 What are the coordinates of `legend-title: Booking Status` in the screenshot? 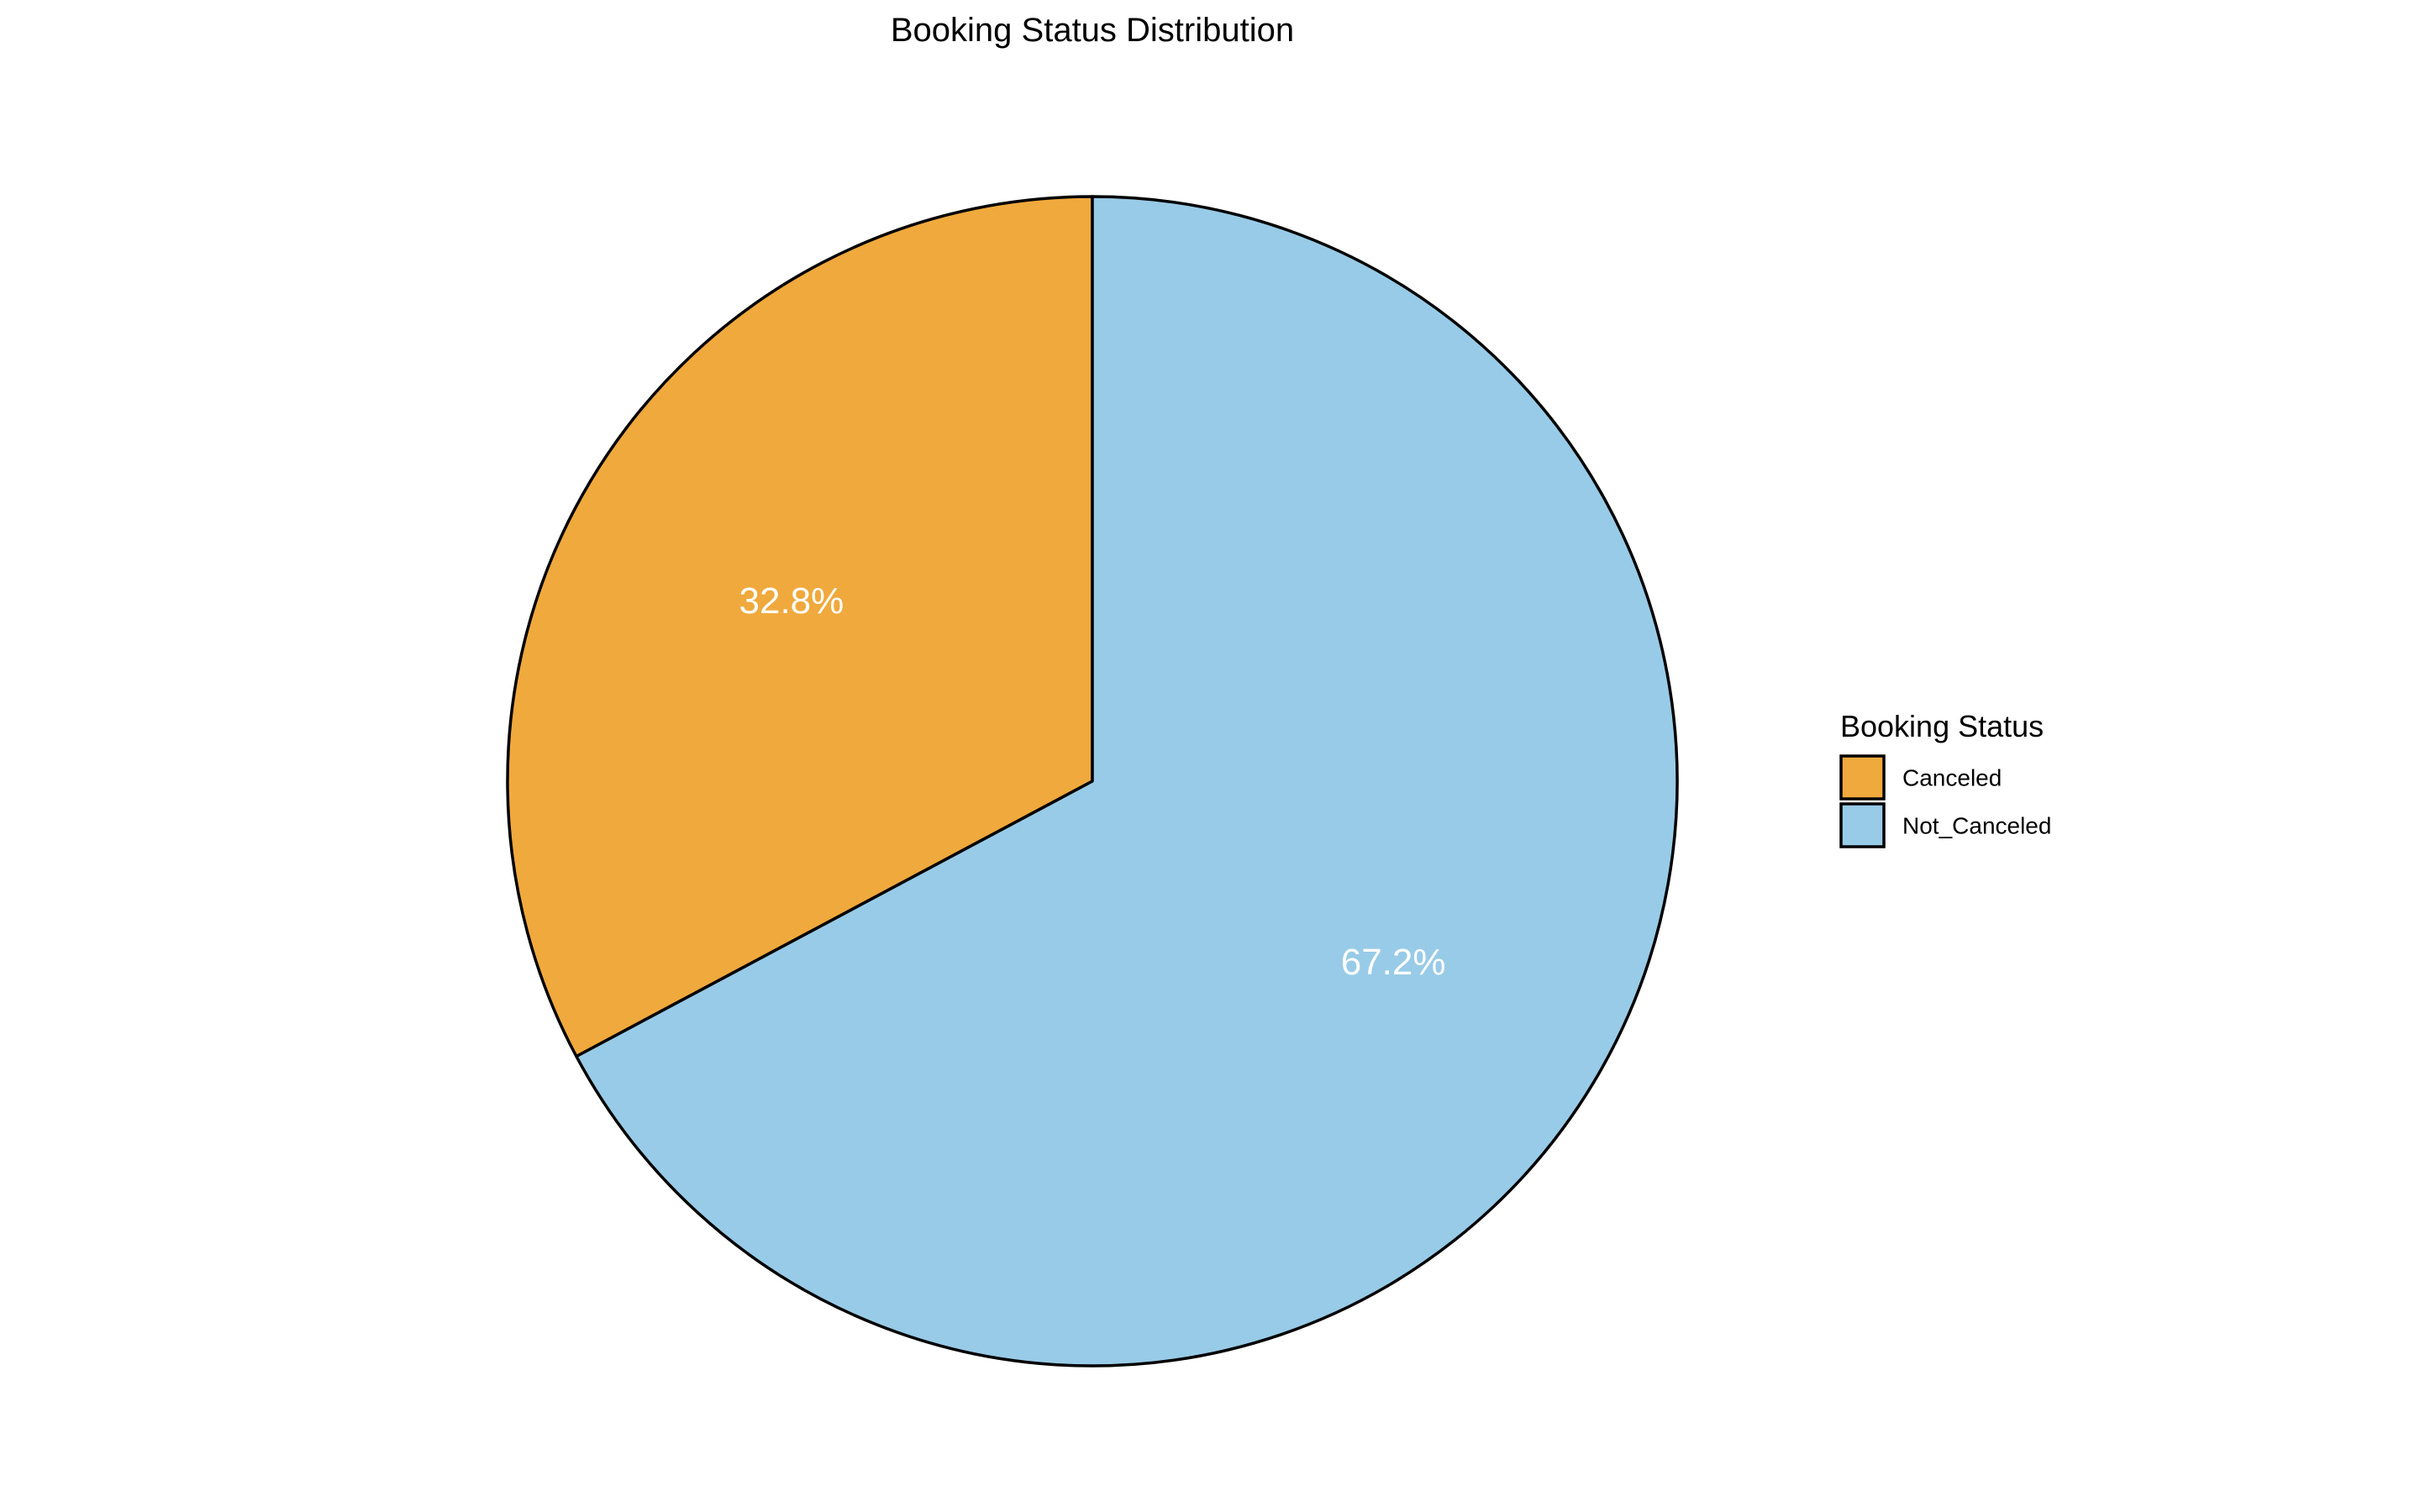 It's located at (1942, 726).